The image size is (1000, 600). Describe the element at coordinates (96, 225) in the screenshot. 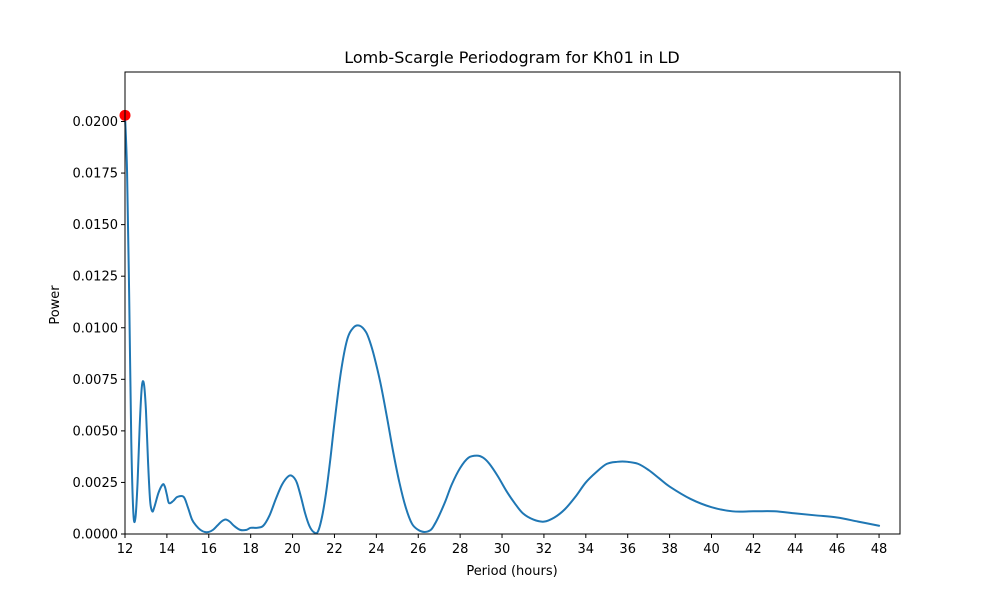

I see `y-tick-label: 0.0150` at that location.